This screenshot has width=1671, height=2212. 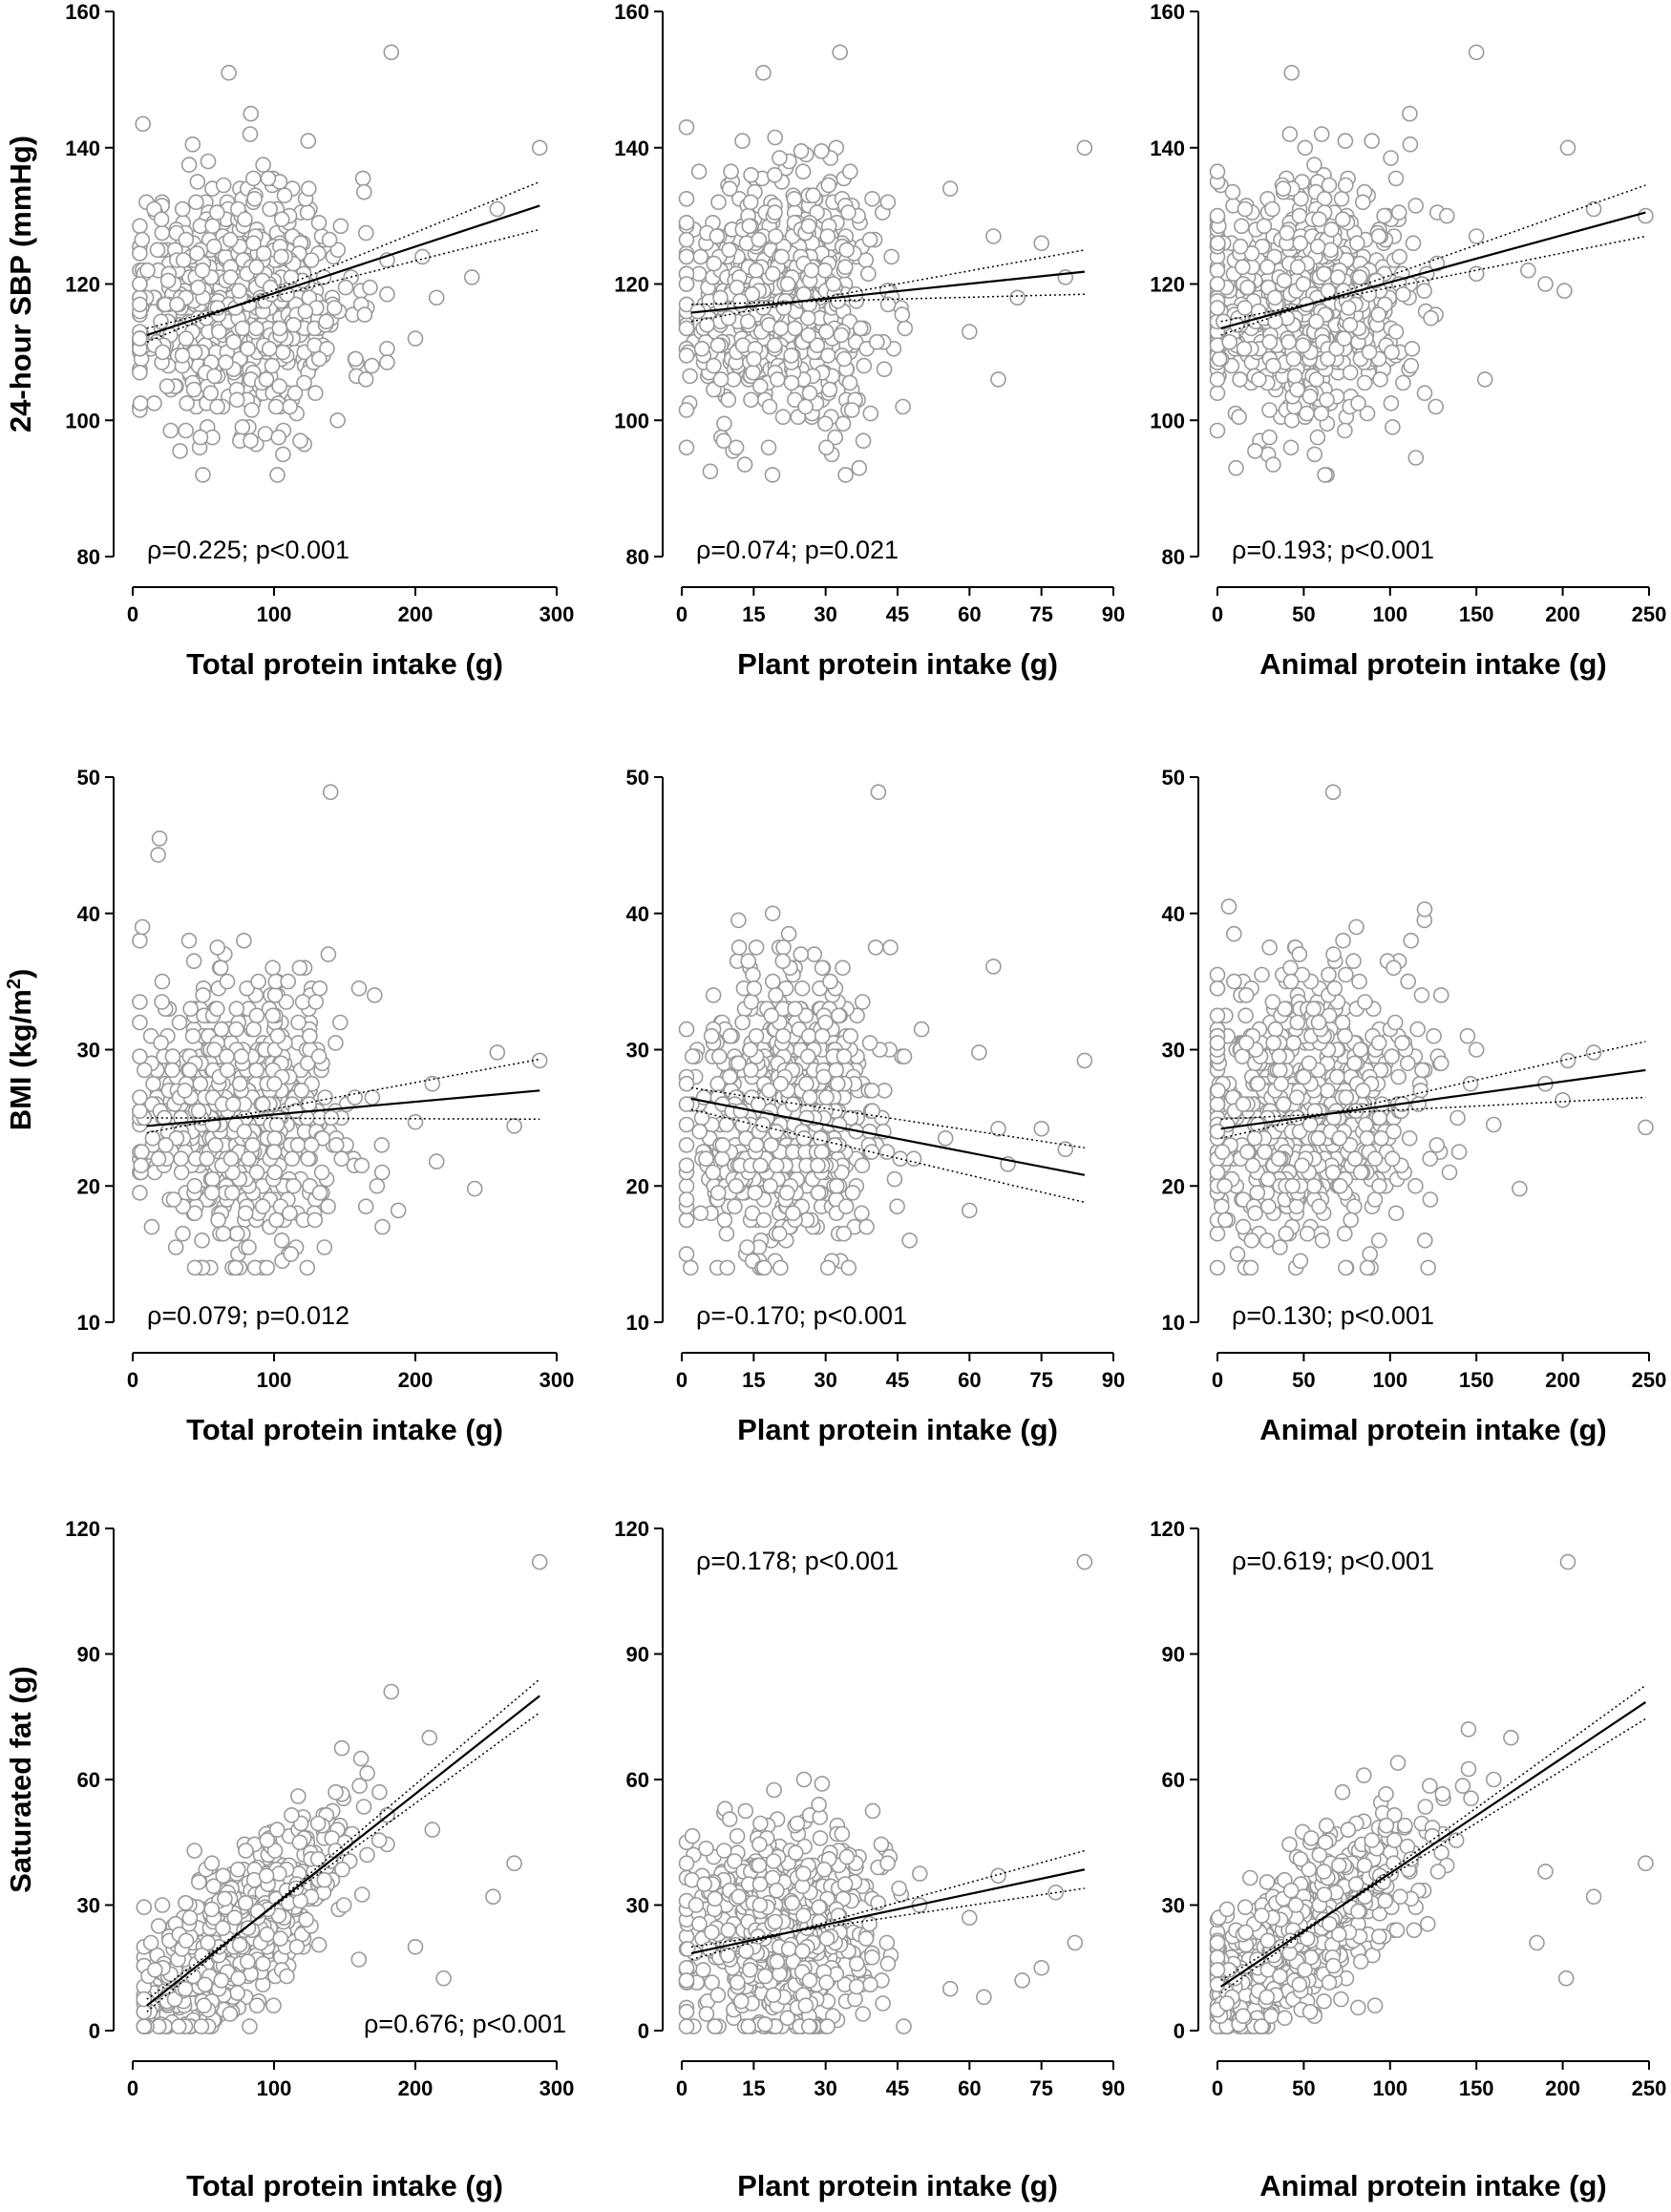 I want to click on y-tick-label: 20, so click(x=1174, y=1186).